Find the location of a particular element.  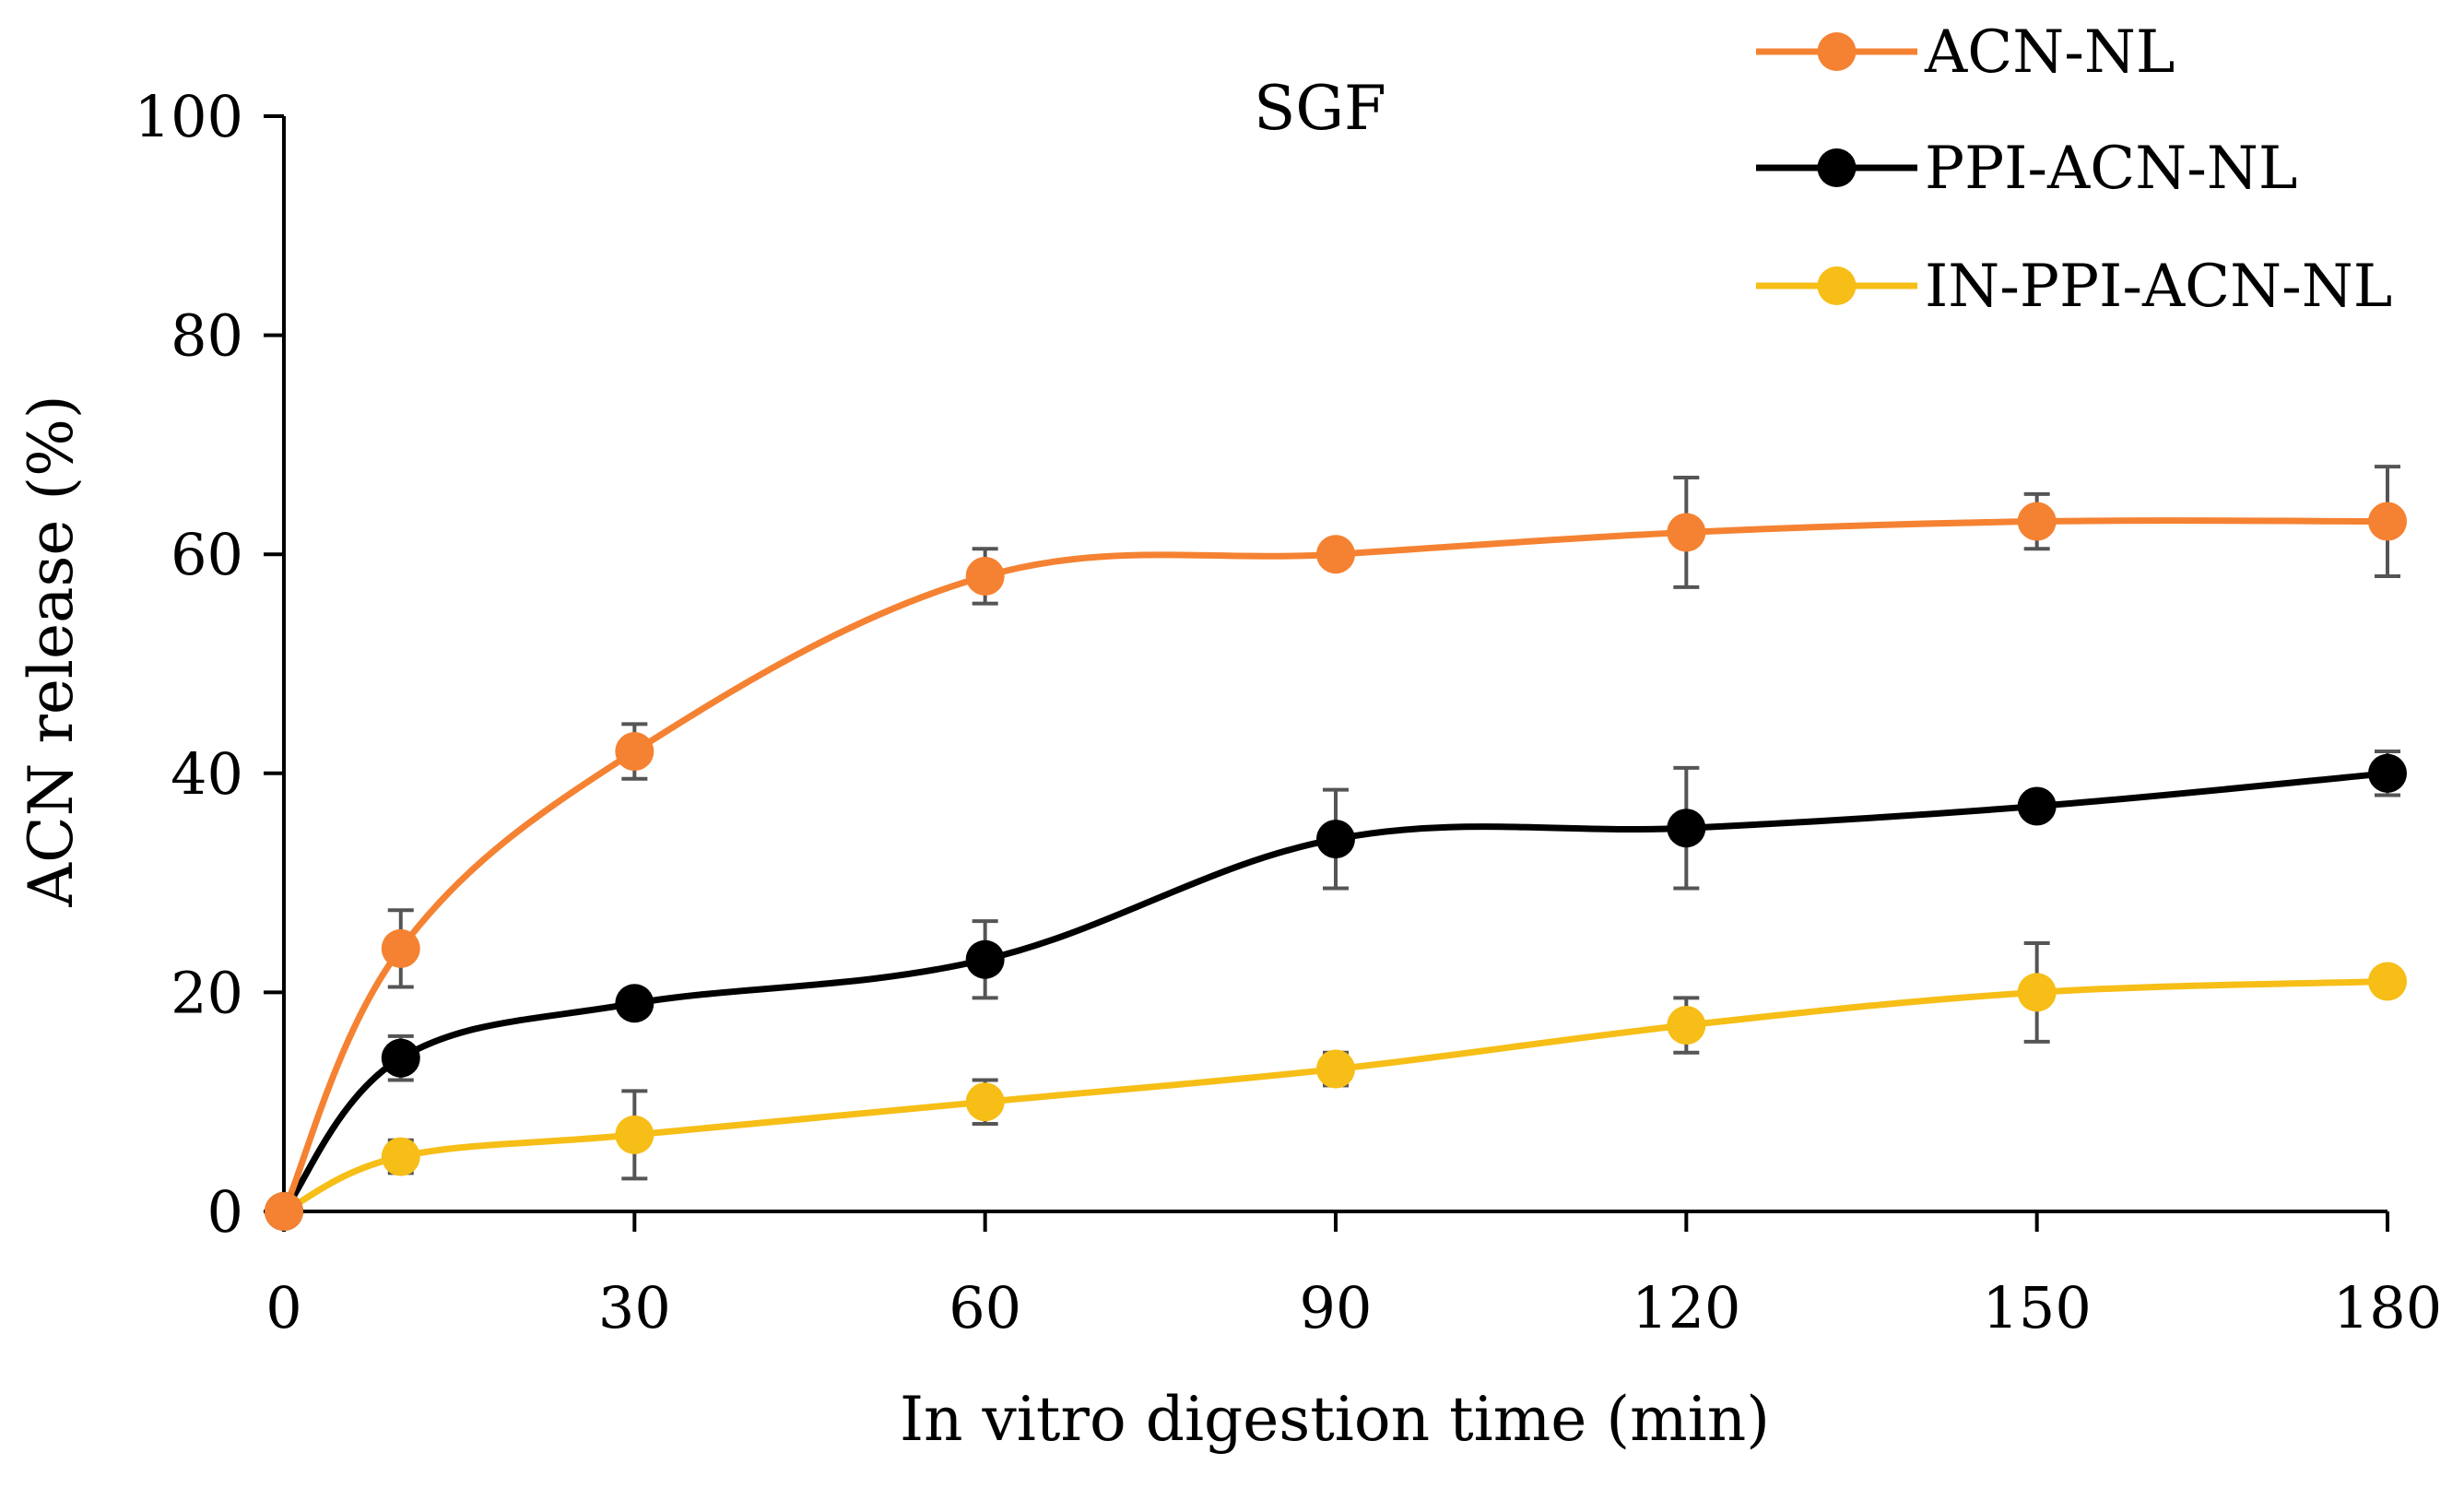

legend-item-ppi-acn-nl: PPI-ACN-NL is located at coordinates (2026, 169).